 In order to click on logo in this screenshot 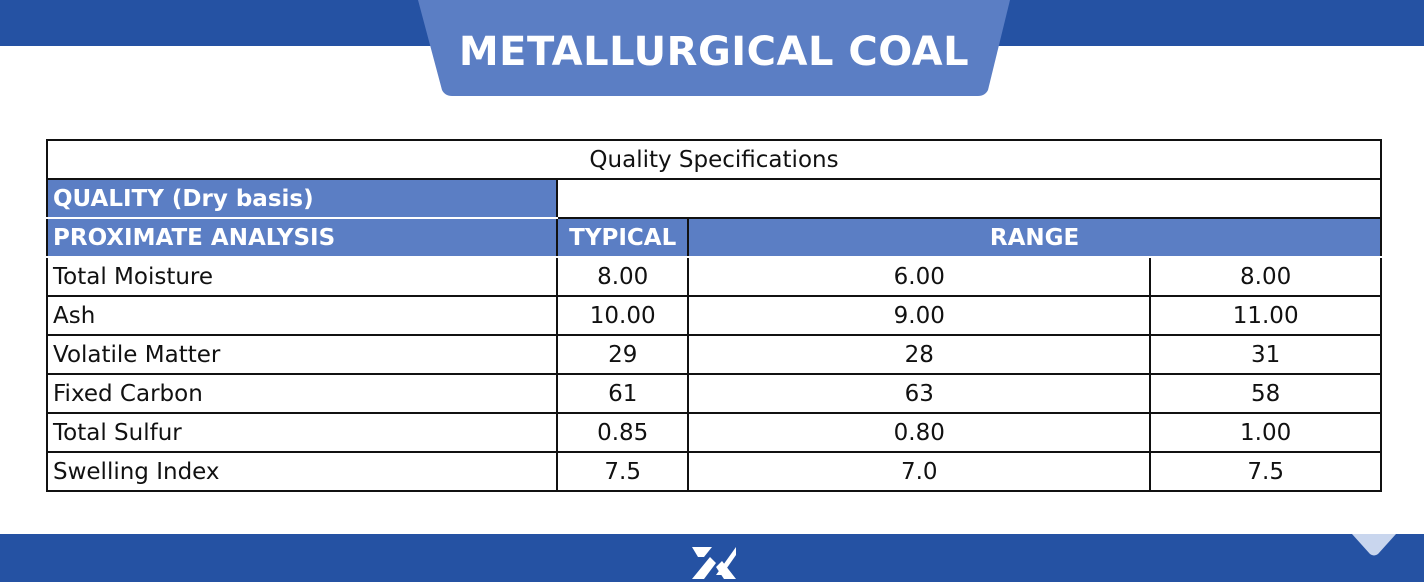, I will do `click(714, 563)`.